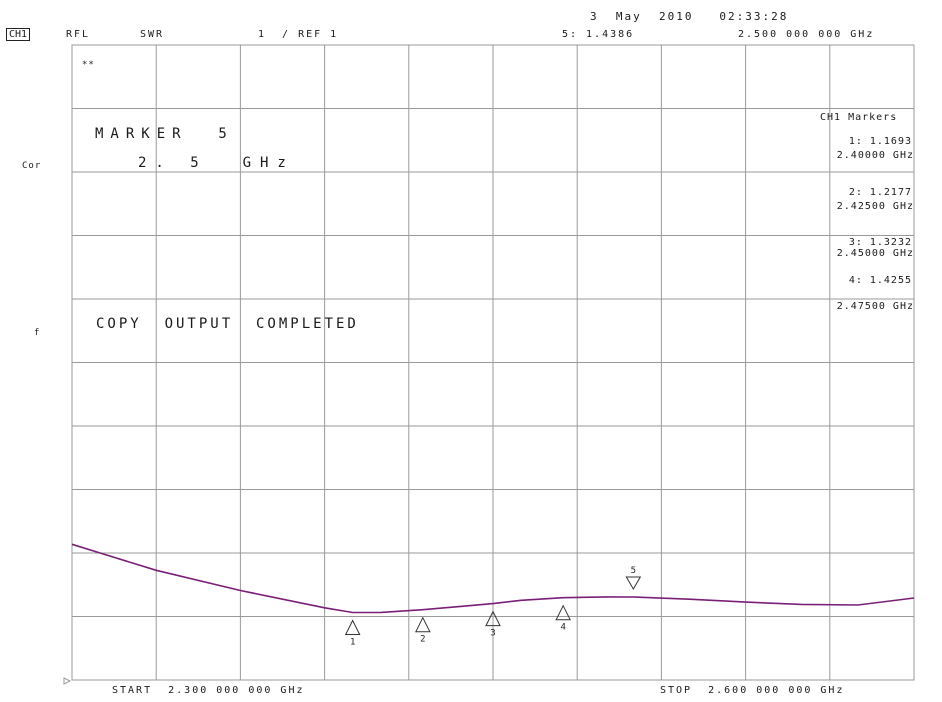  What do you see at coordinates (32, 166) in the screenshot?
I see `correction-indicator: Cor` at bounding box center [32, 166].